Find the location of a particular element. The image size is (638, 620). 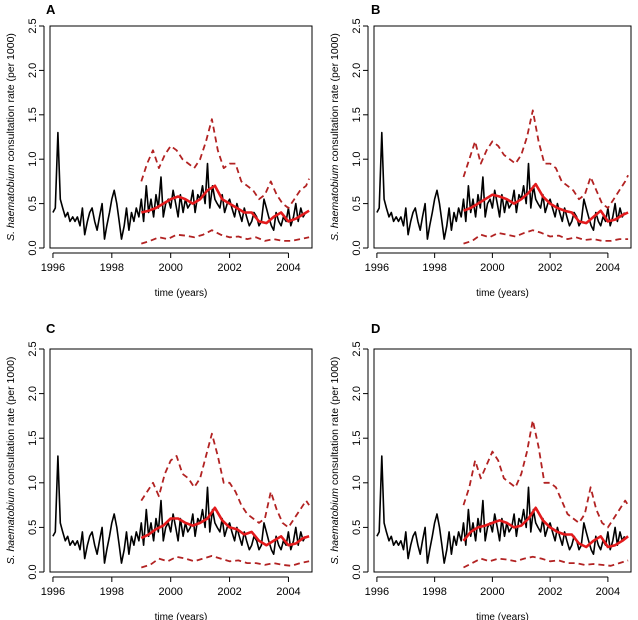

panel-label: A is located at coordinates (51, 9).